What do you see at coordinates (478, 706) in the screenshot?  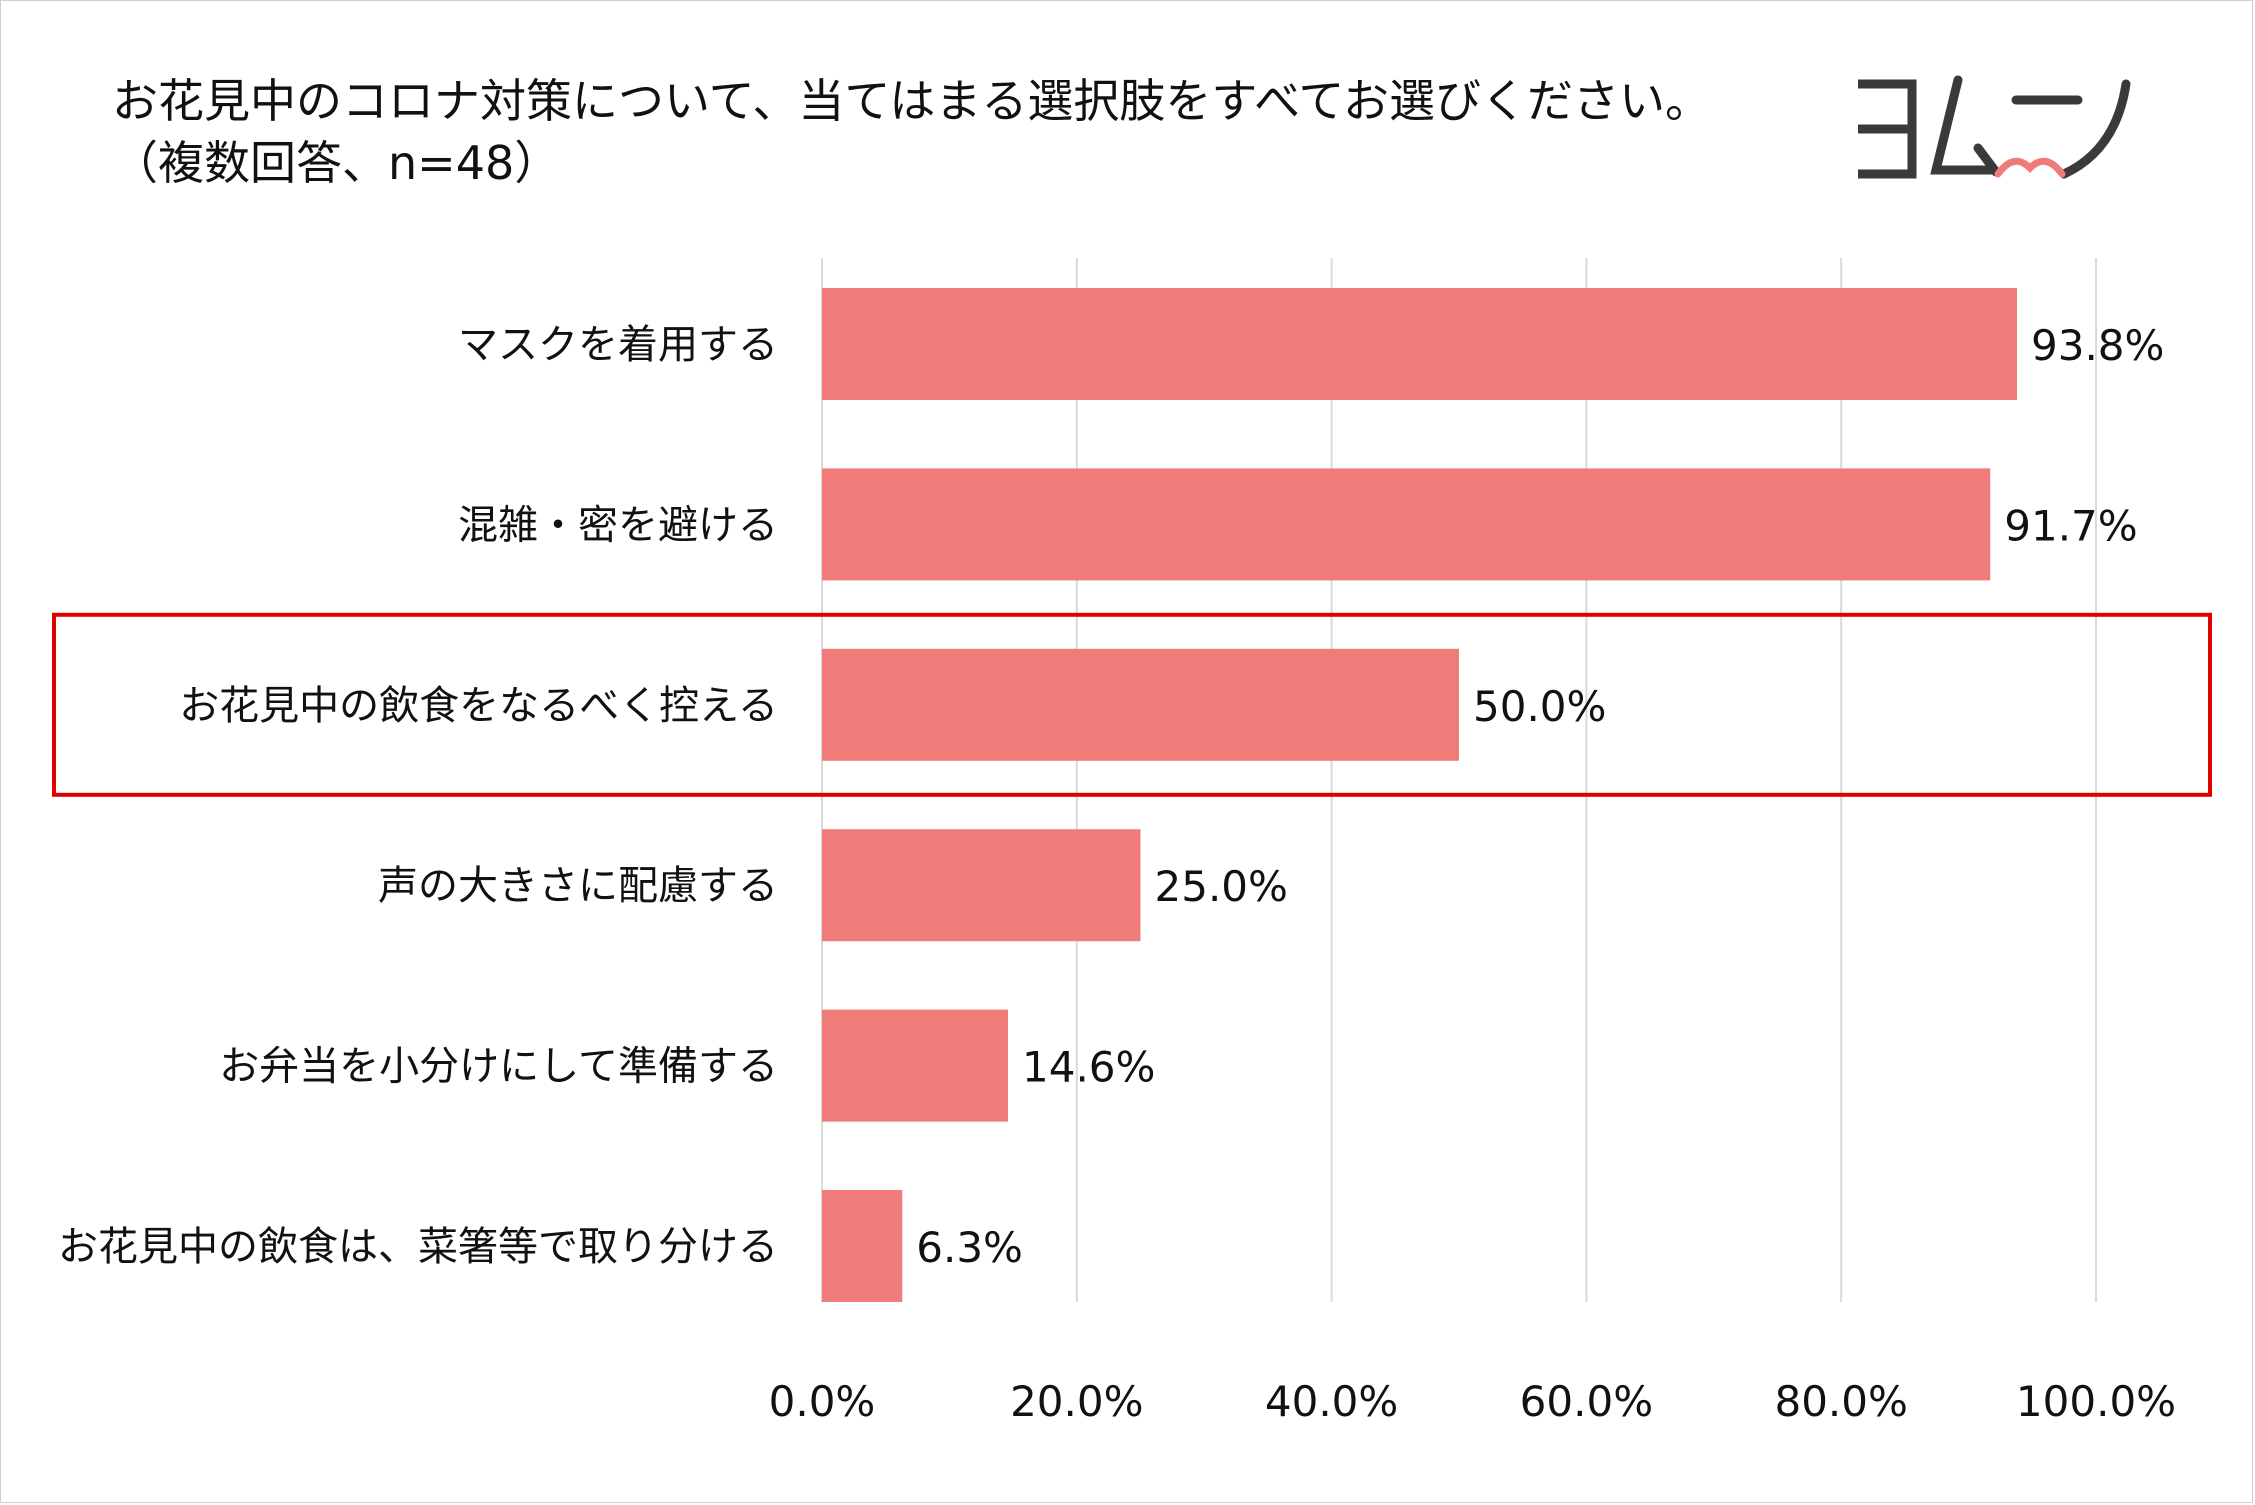 I see `category-label: お花見中の飲食をなるべく控える` at bounding box center [478, 706].